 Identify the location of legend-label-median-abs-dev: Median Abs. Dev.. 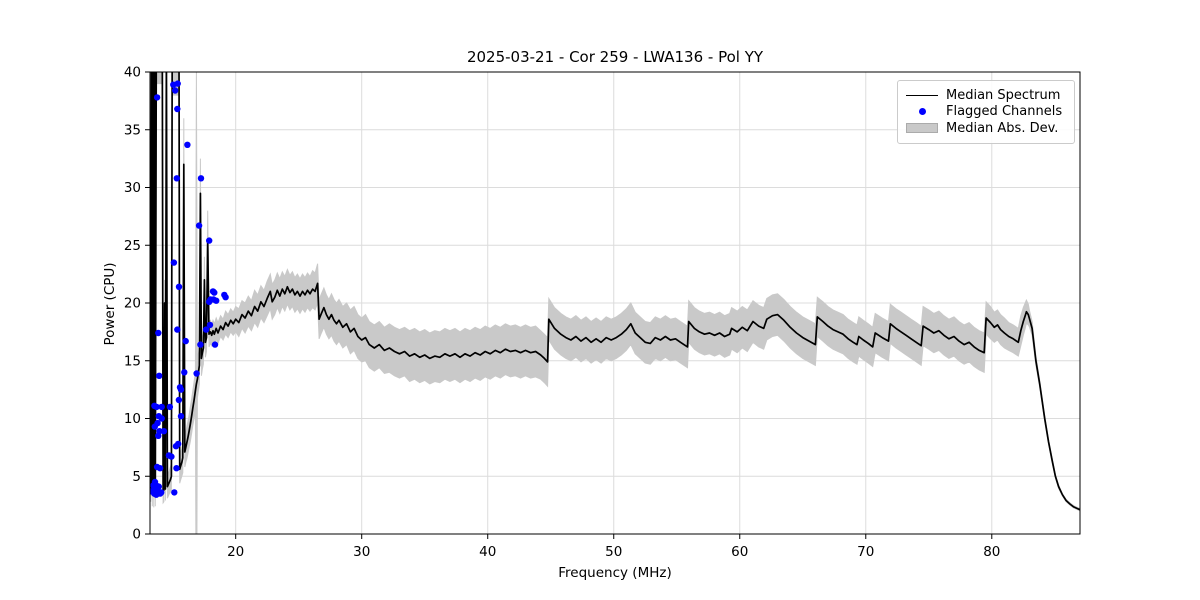
(1002, 128).